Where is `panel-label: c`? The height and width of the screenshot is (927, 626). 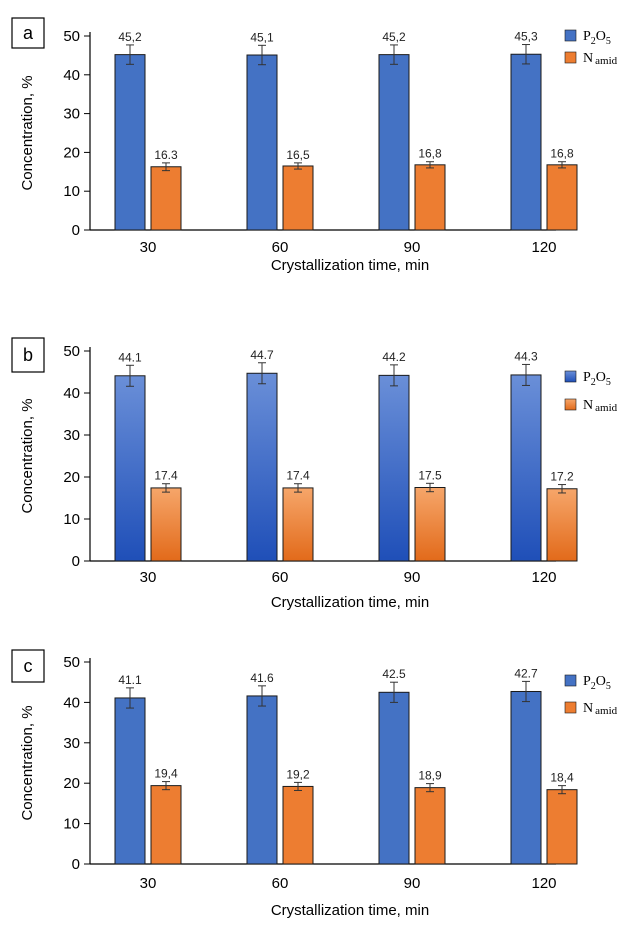
panel-label: c is located at coordinates (28, 666).